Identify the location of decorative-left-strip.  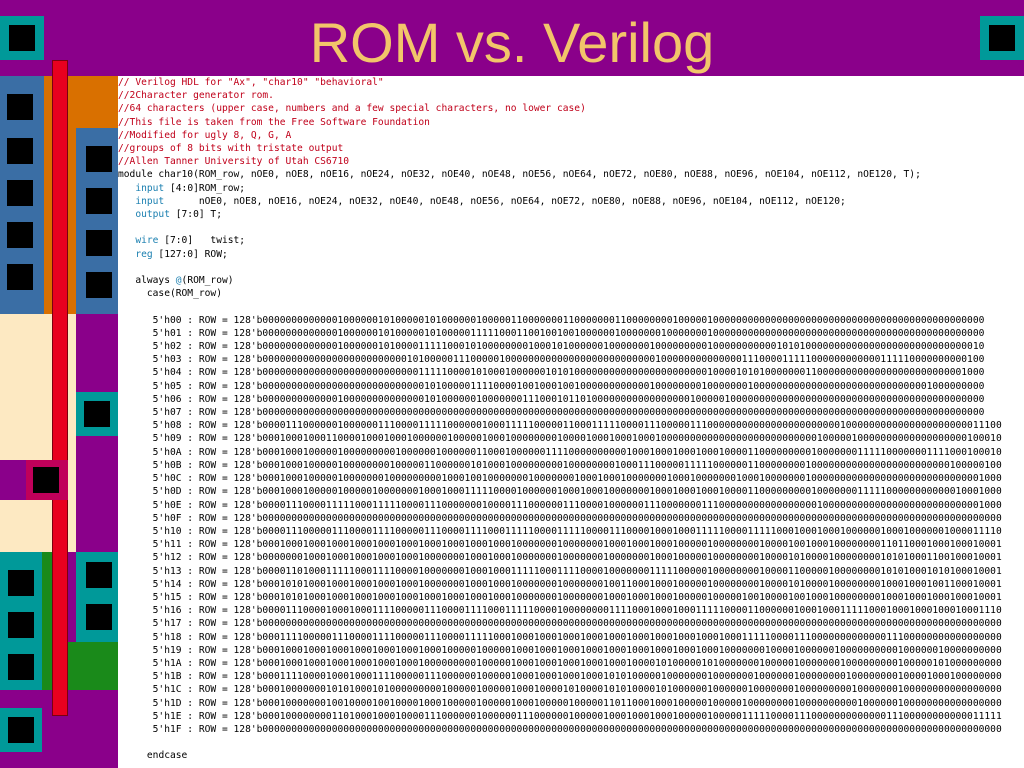
(59, 414).